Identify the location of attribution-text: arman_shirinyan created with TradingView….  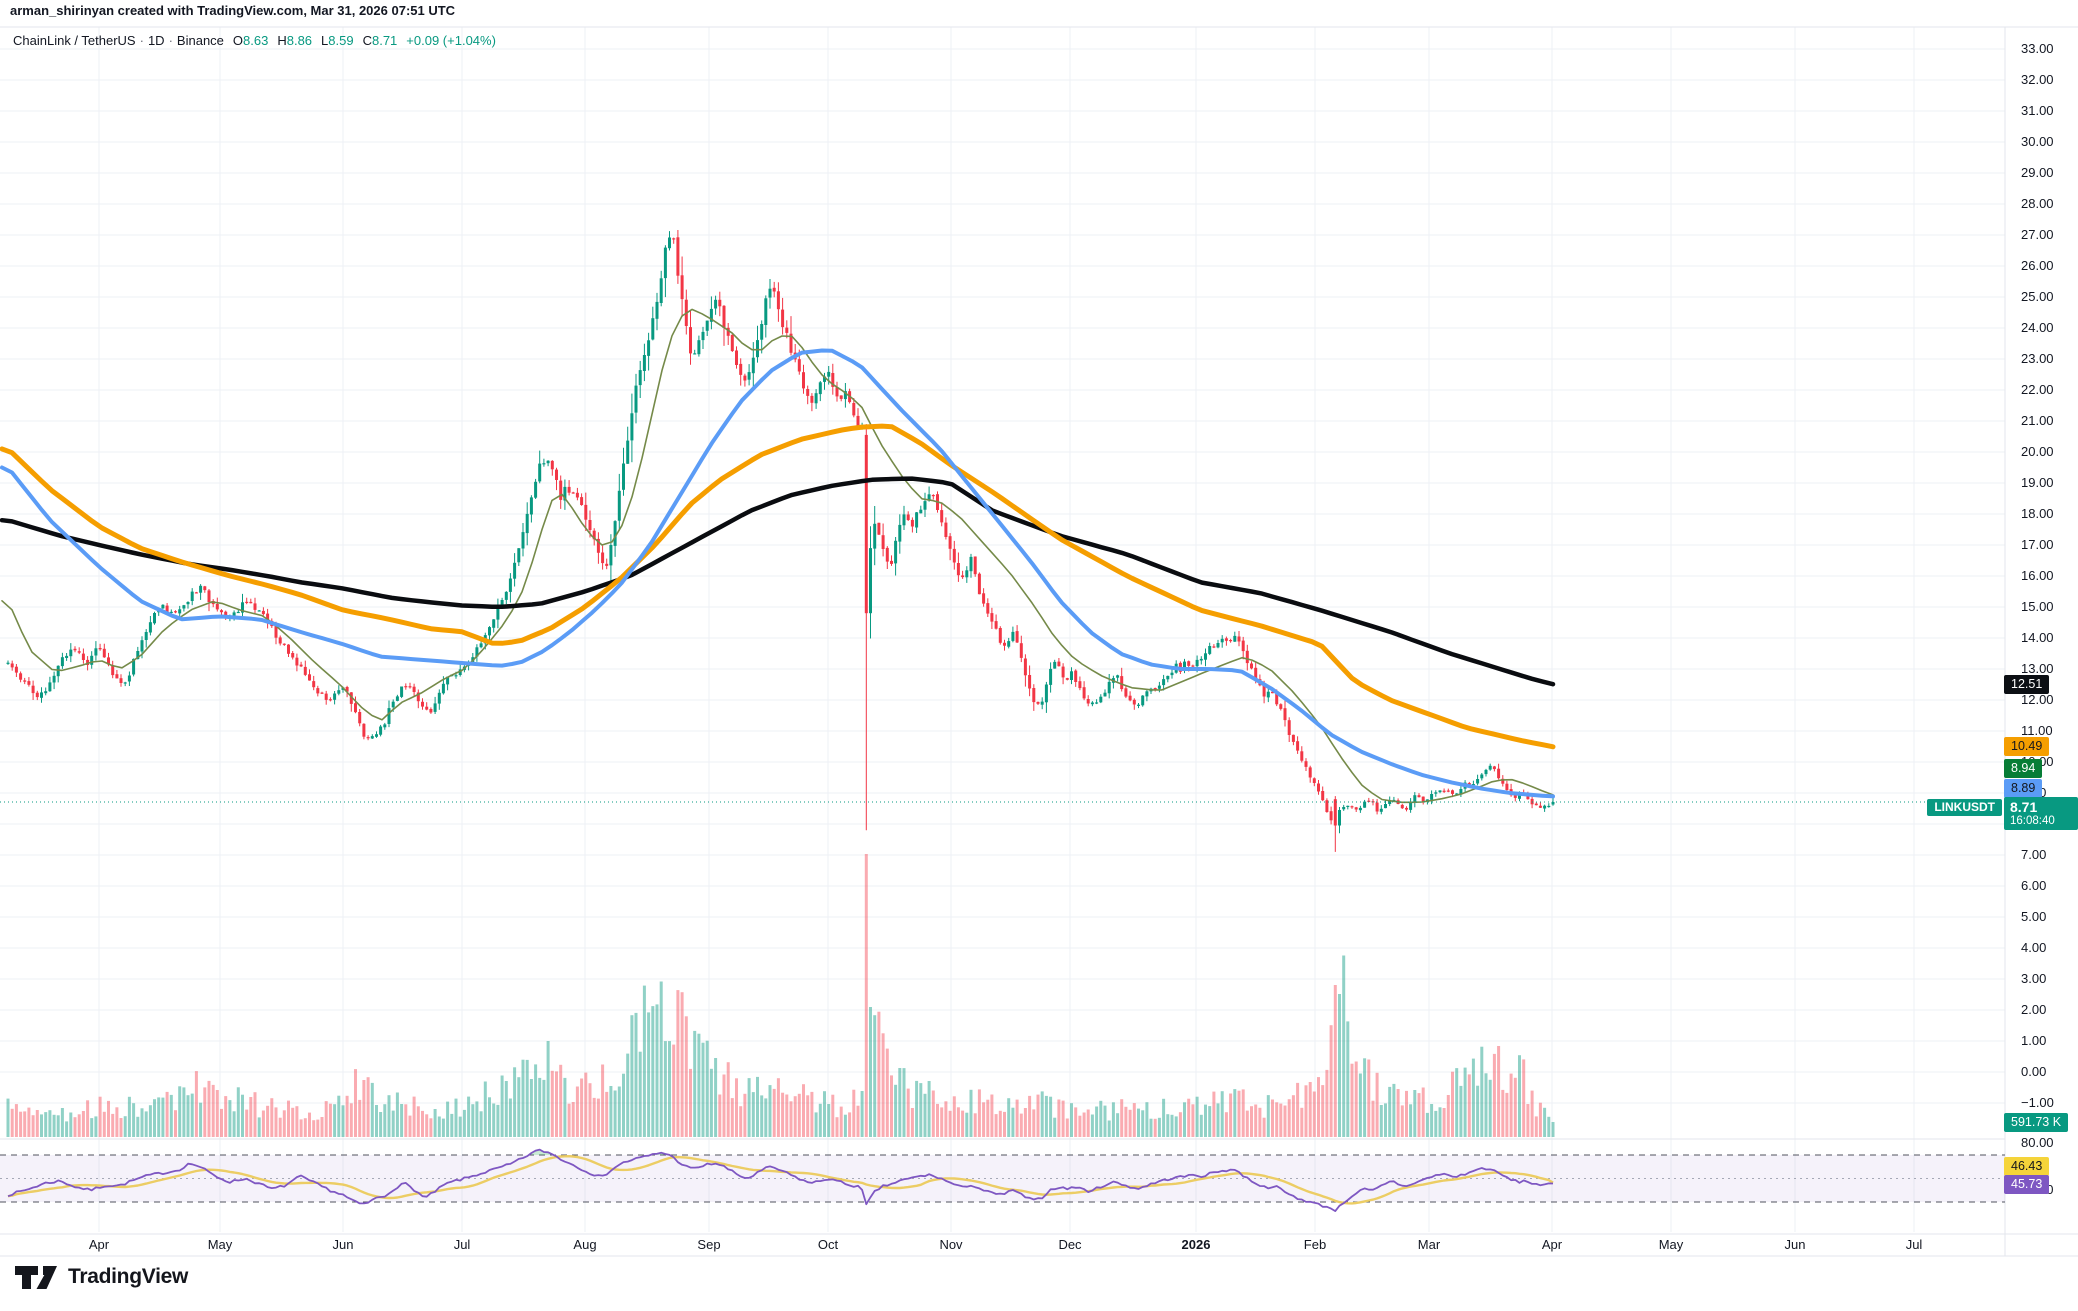
(233, 10).